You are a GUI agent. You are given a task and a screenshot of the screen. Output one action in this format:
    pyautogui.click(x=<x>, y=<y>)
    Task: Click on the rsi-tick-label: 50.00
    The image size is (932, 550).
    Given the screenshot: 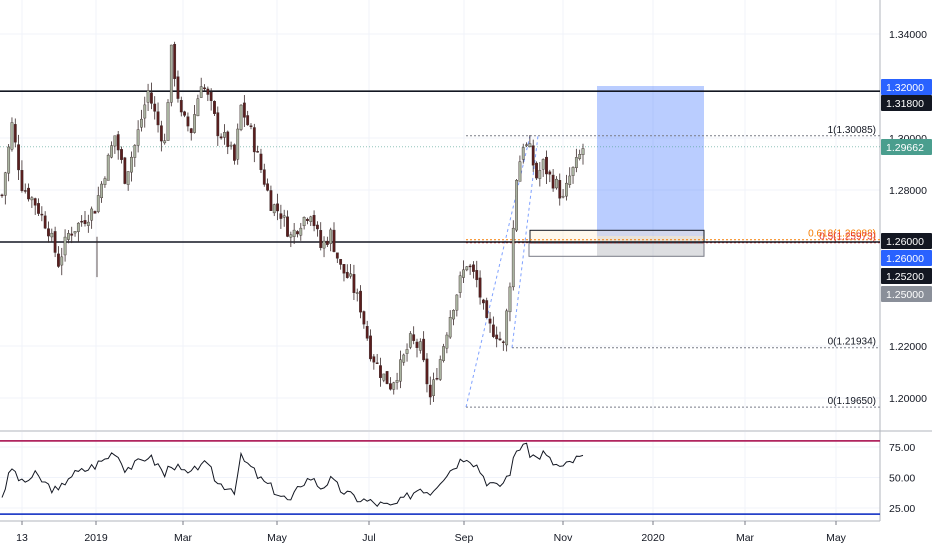 What is the action you would take?
    pyautogui.click(x=902, y=479)
    